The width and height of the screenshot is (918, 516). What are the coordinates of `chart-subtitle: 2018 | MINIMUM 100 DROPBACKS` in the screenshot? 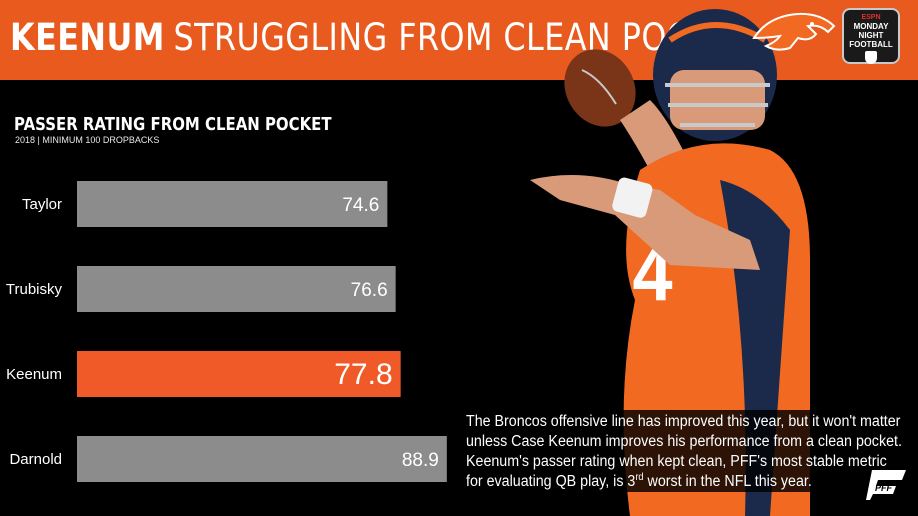 It's located at (87, 140).